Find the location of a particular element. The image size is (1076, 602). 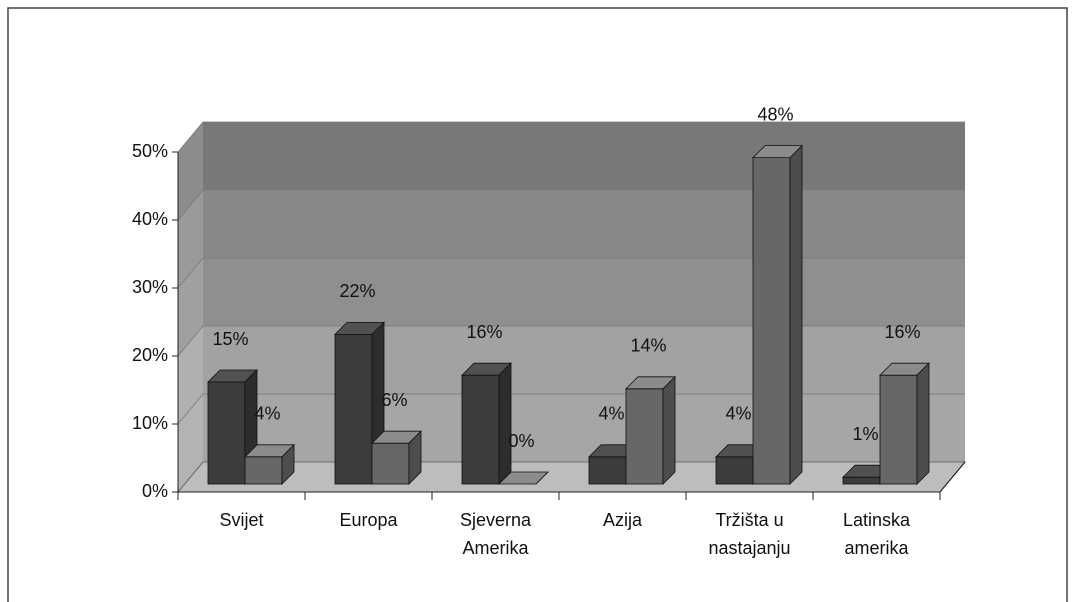

x-tick-label: Sjeverna Amerika is located at coordinates (495, 534).